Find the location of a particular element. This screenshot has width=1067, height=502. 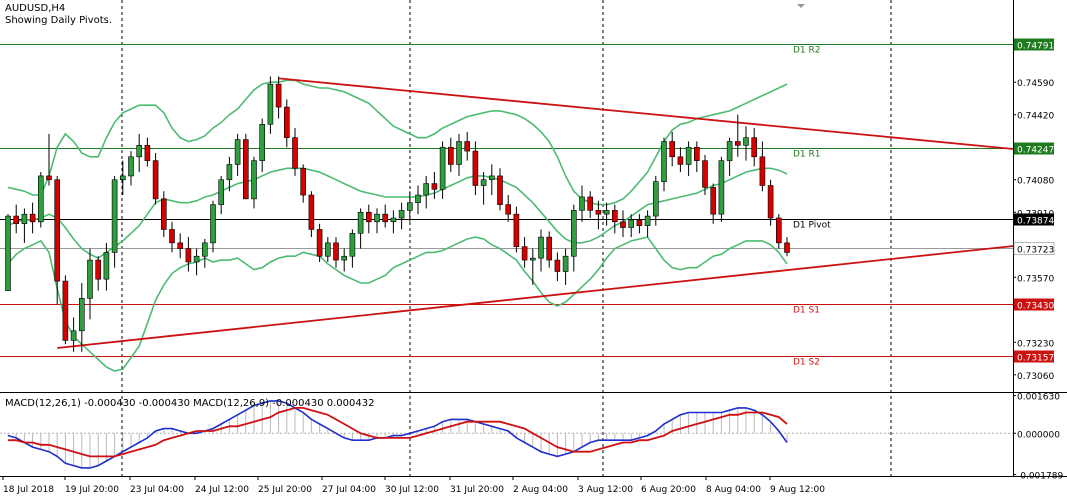

price-tick-label-3: 0.73910 is located at coordinates (1035, 214).